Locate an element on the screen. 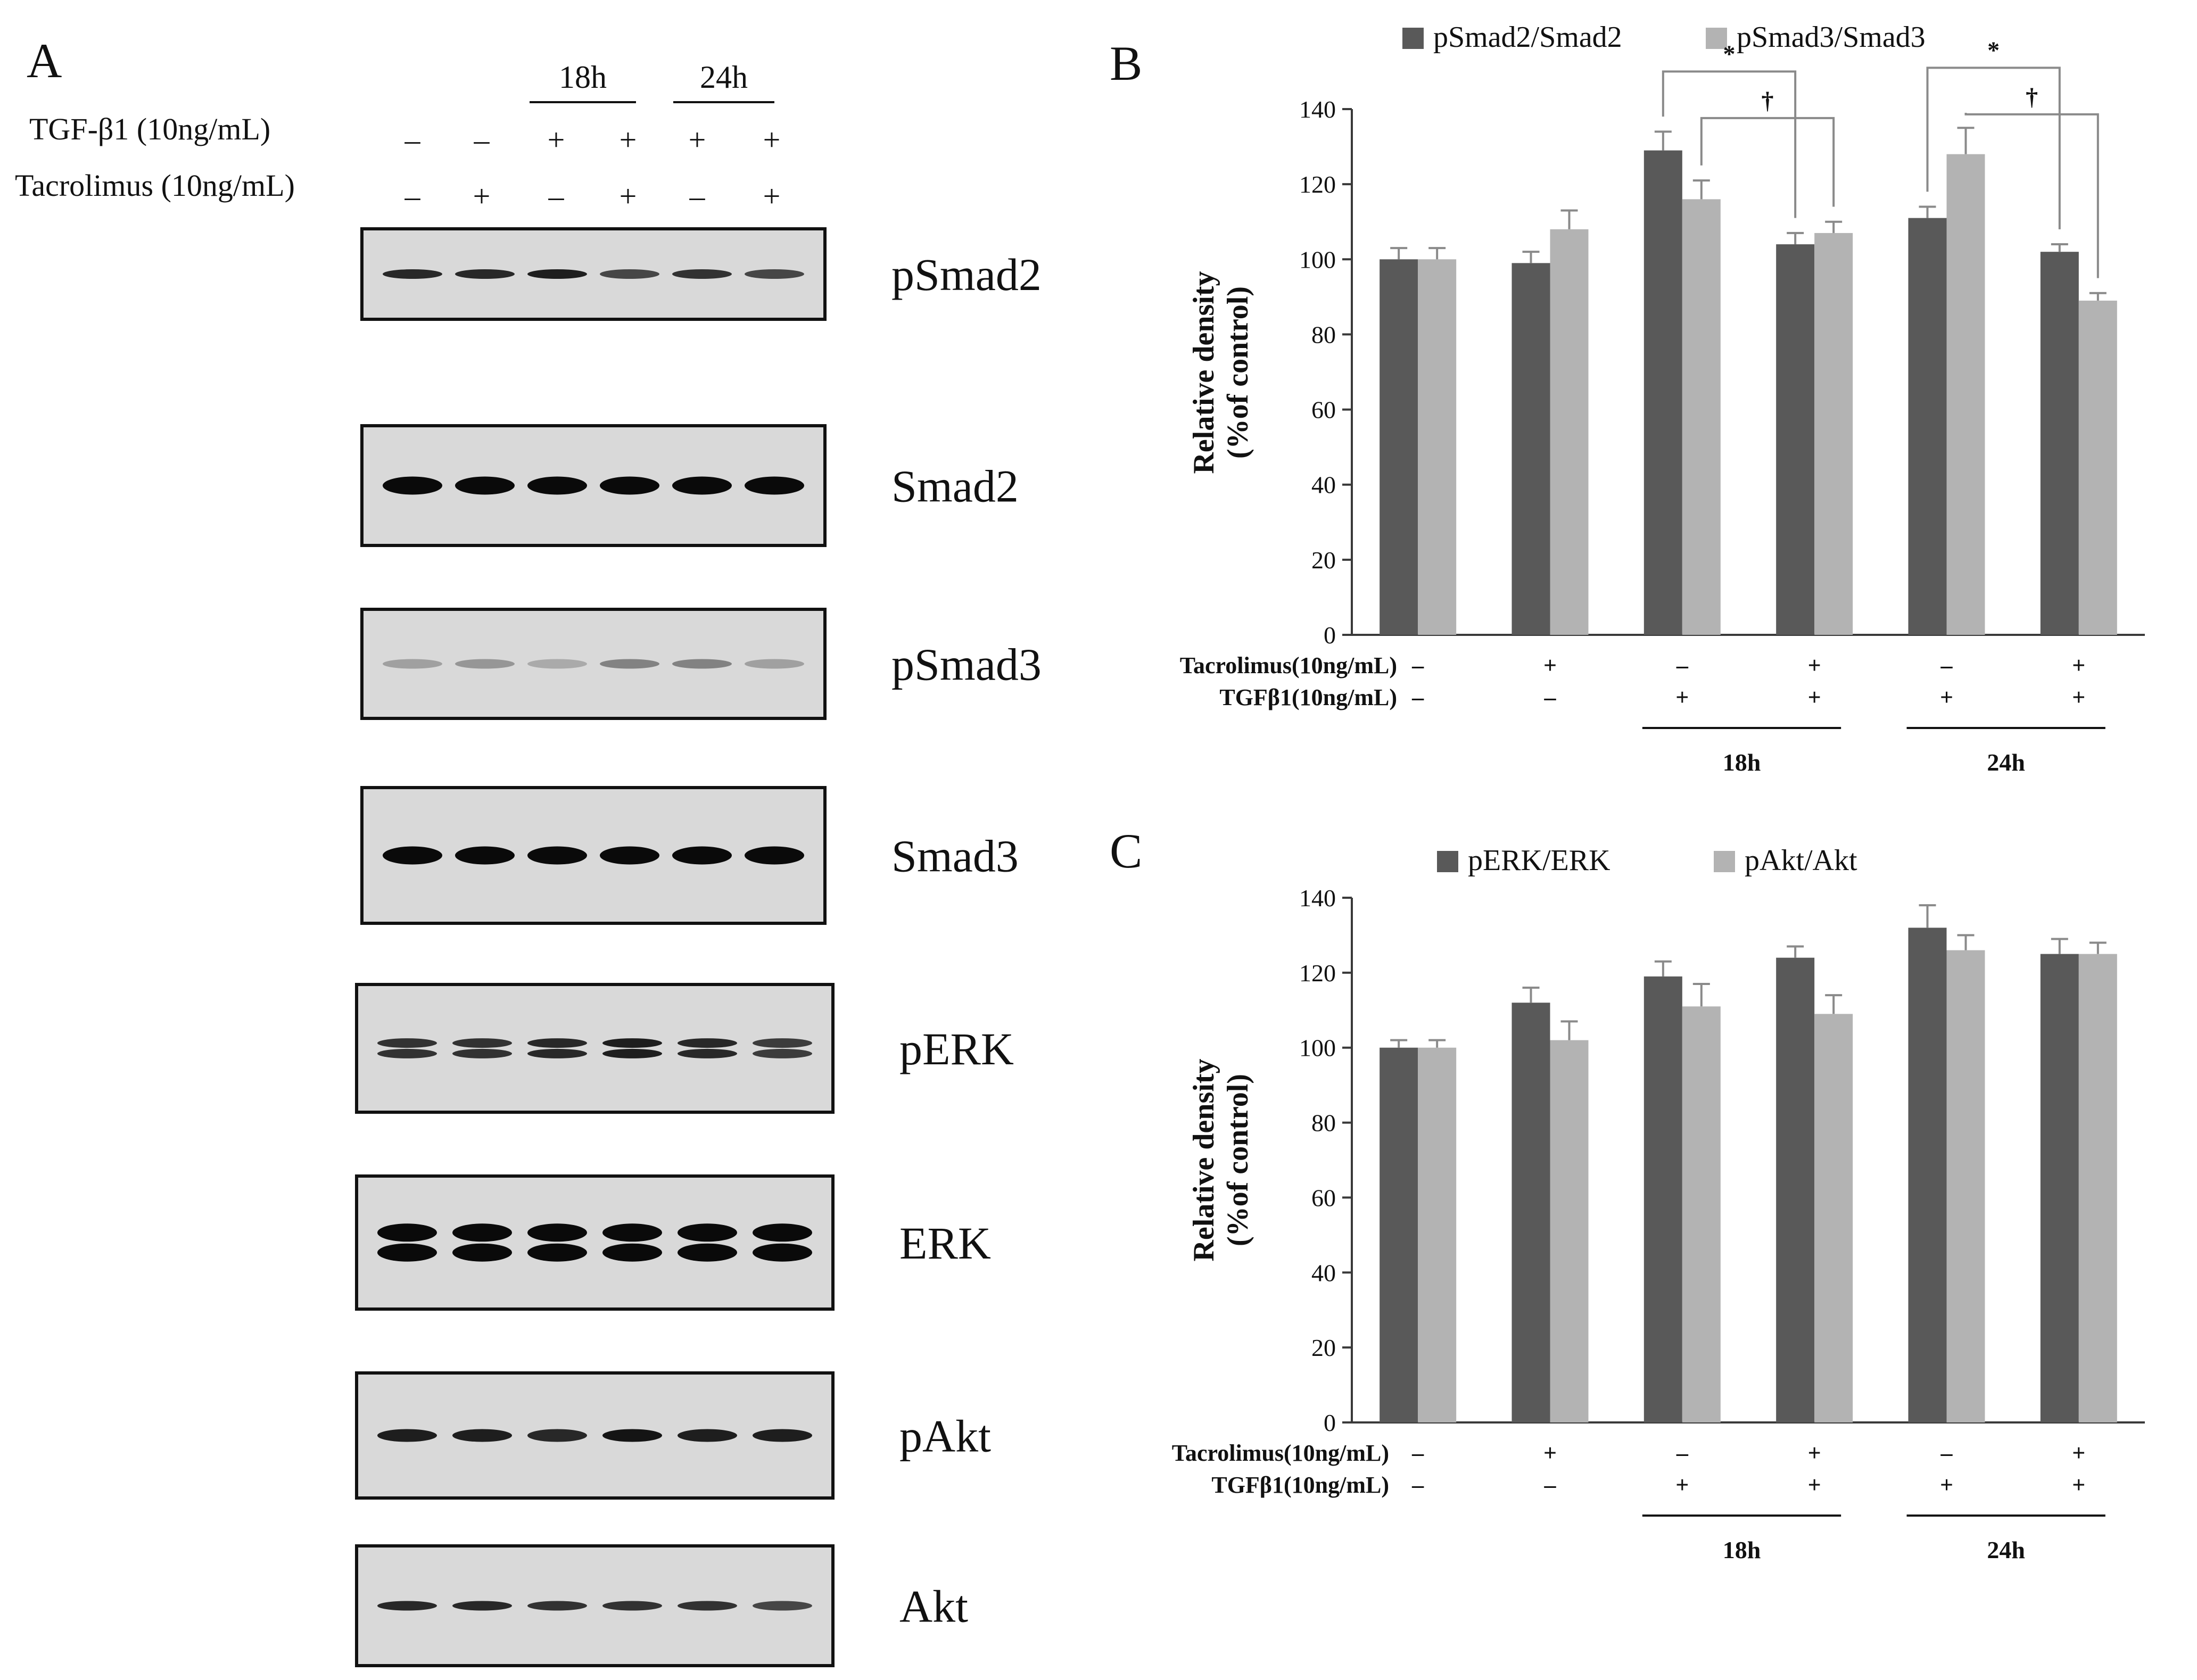  y-tick-label: 80 is located at coordinates (1323, 1123).